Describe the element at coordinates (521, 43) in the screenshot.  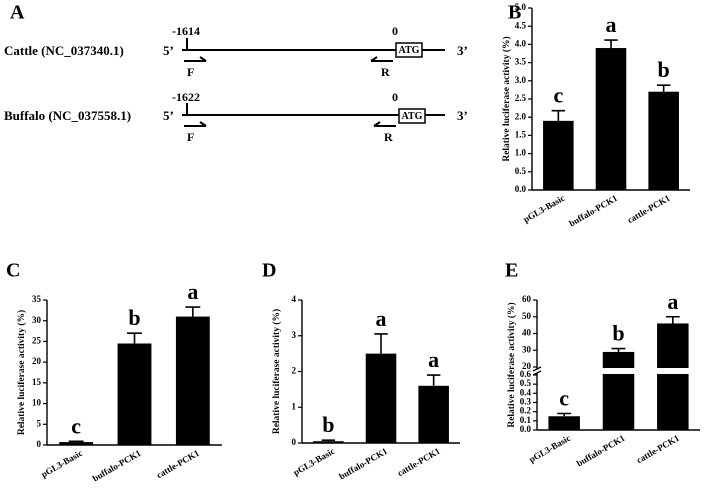
I see `y-tick-label: 4.0` at that location.